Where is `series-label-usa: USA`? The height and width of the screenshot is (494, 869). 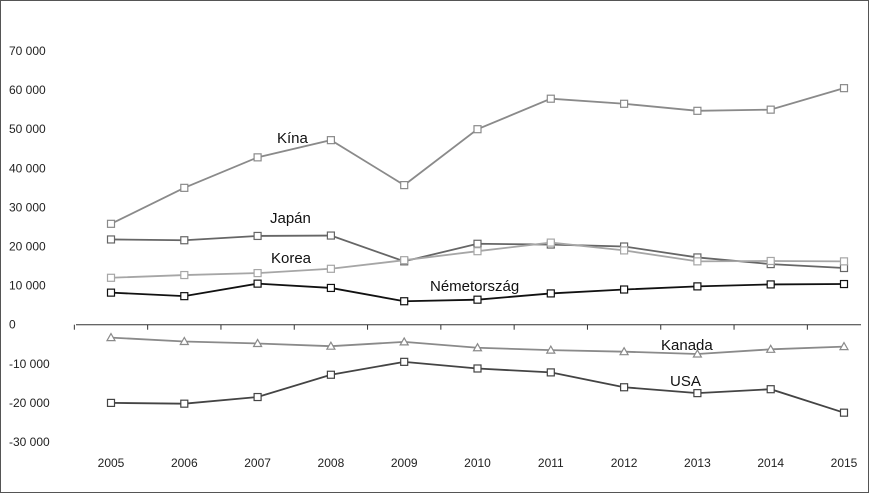
series-label-usa: USA is located at coordinates (685, 381).